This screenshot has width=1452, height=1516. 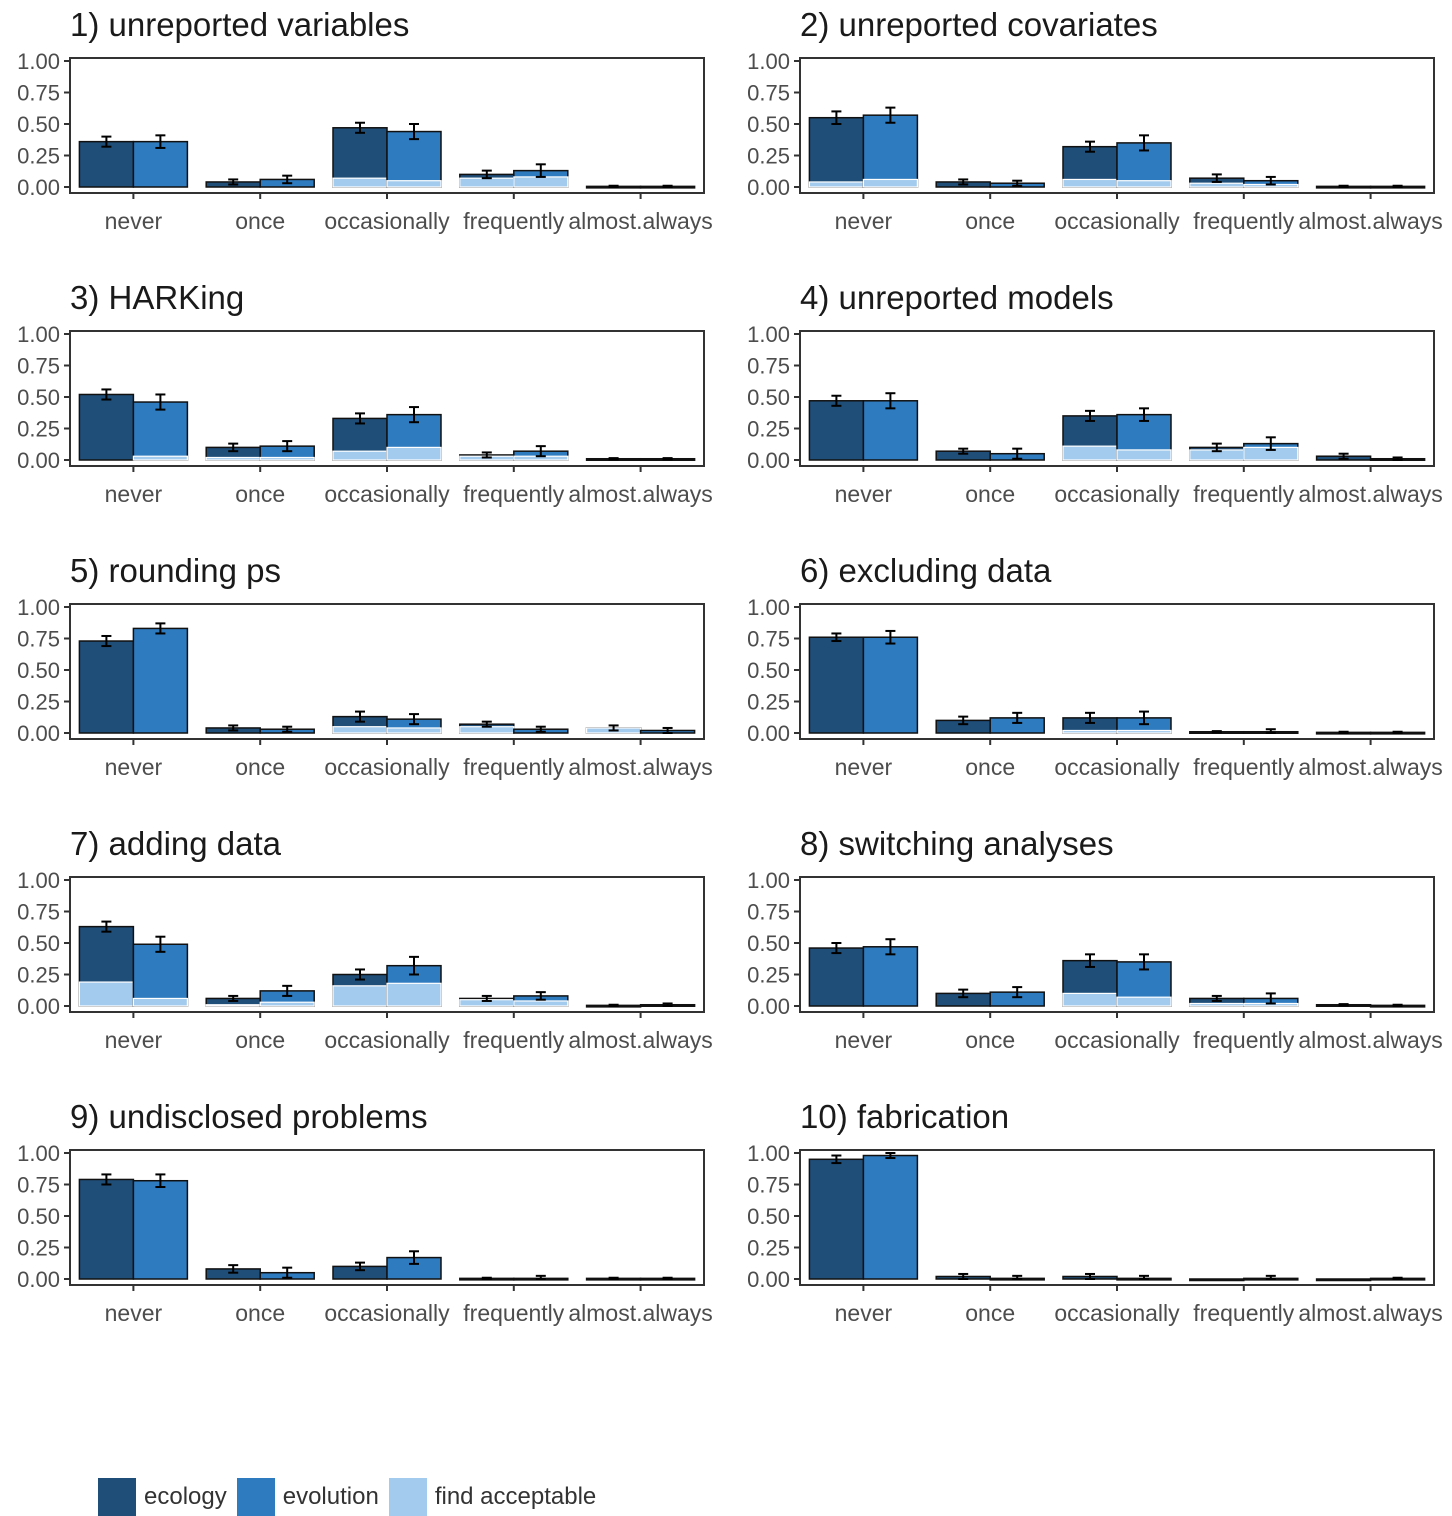 What do you see at coordinates (1244, 1040) in the screenshot?
I see `panel-8-xtick-label: frequently` at bounding box center [1244, 1040].